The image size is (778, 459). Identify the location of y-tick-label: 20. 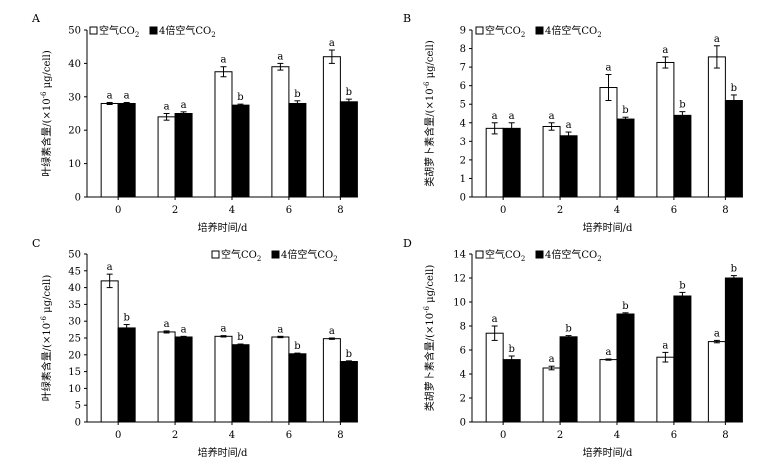
(74, 131).